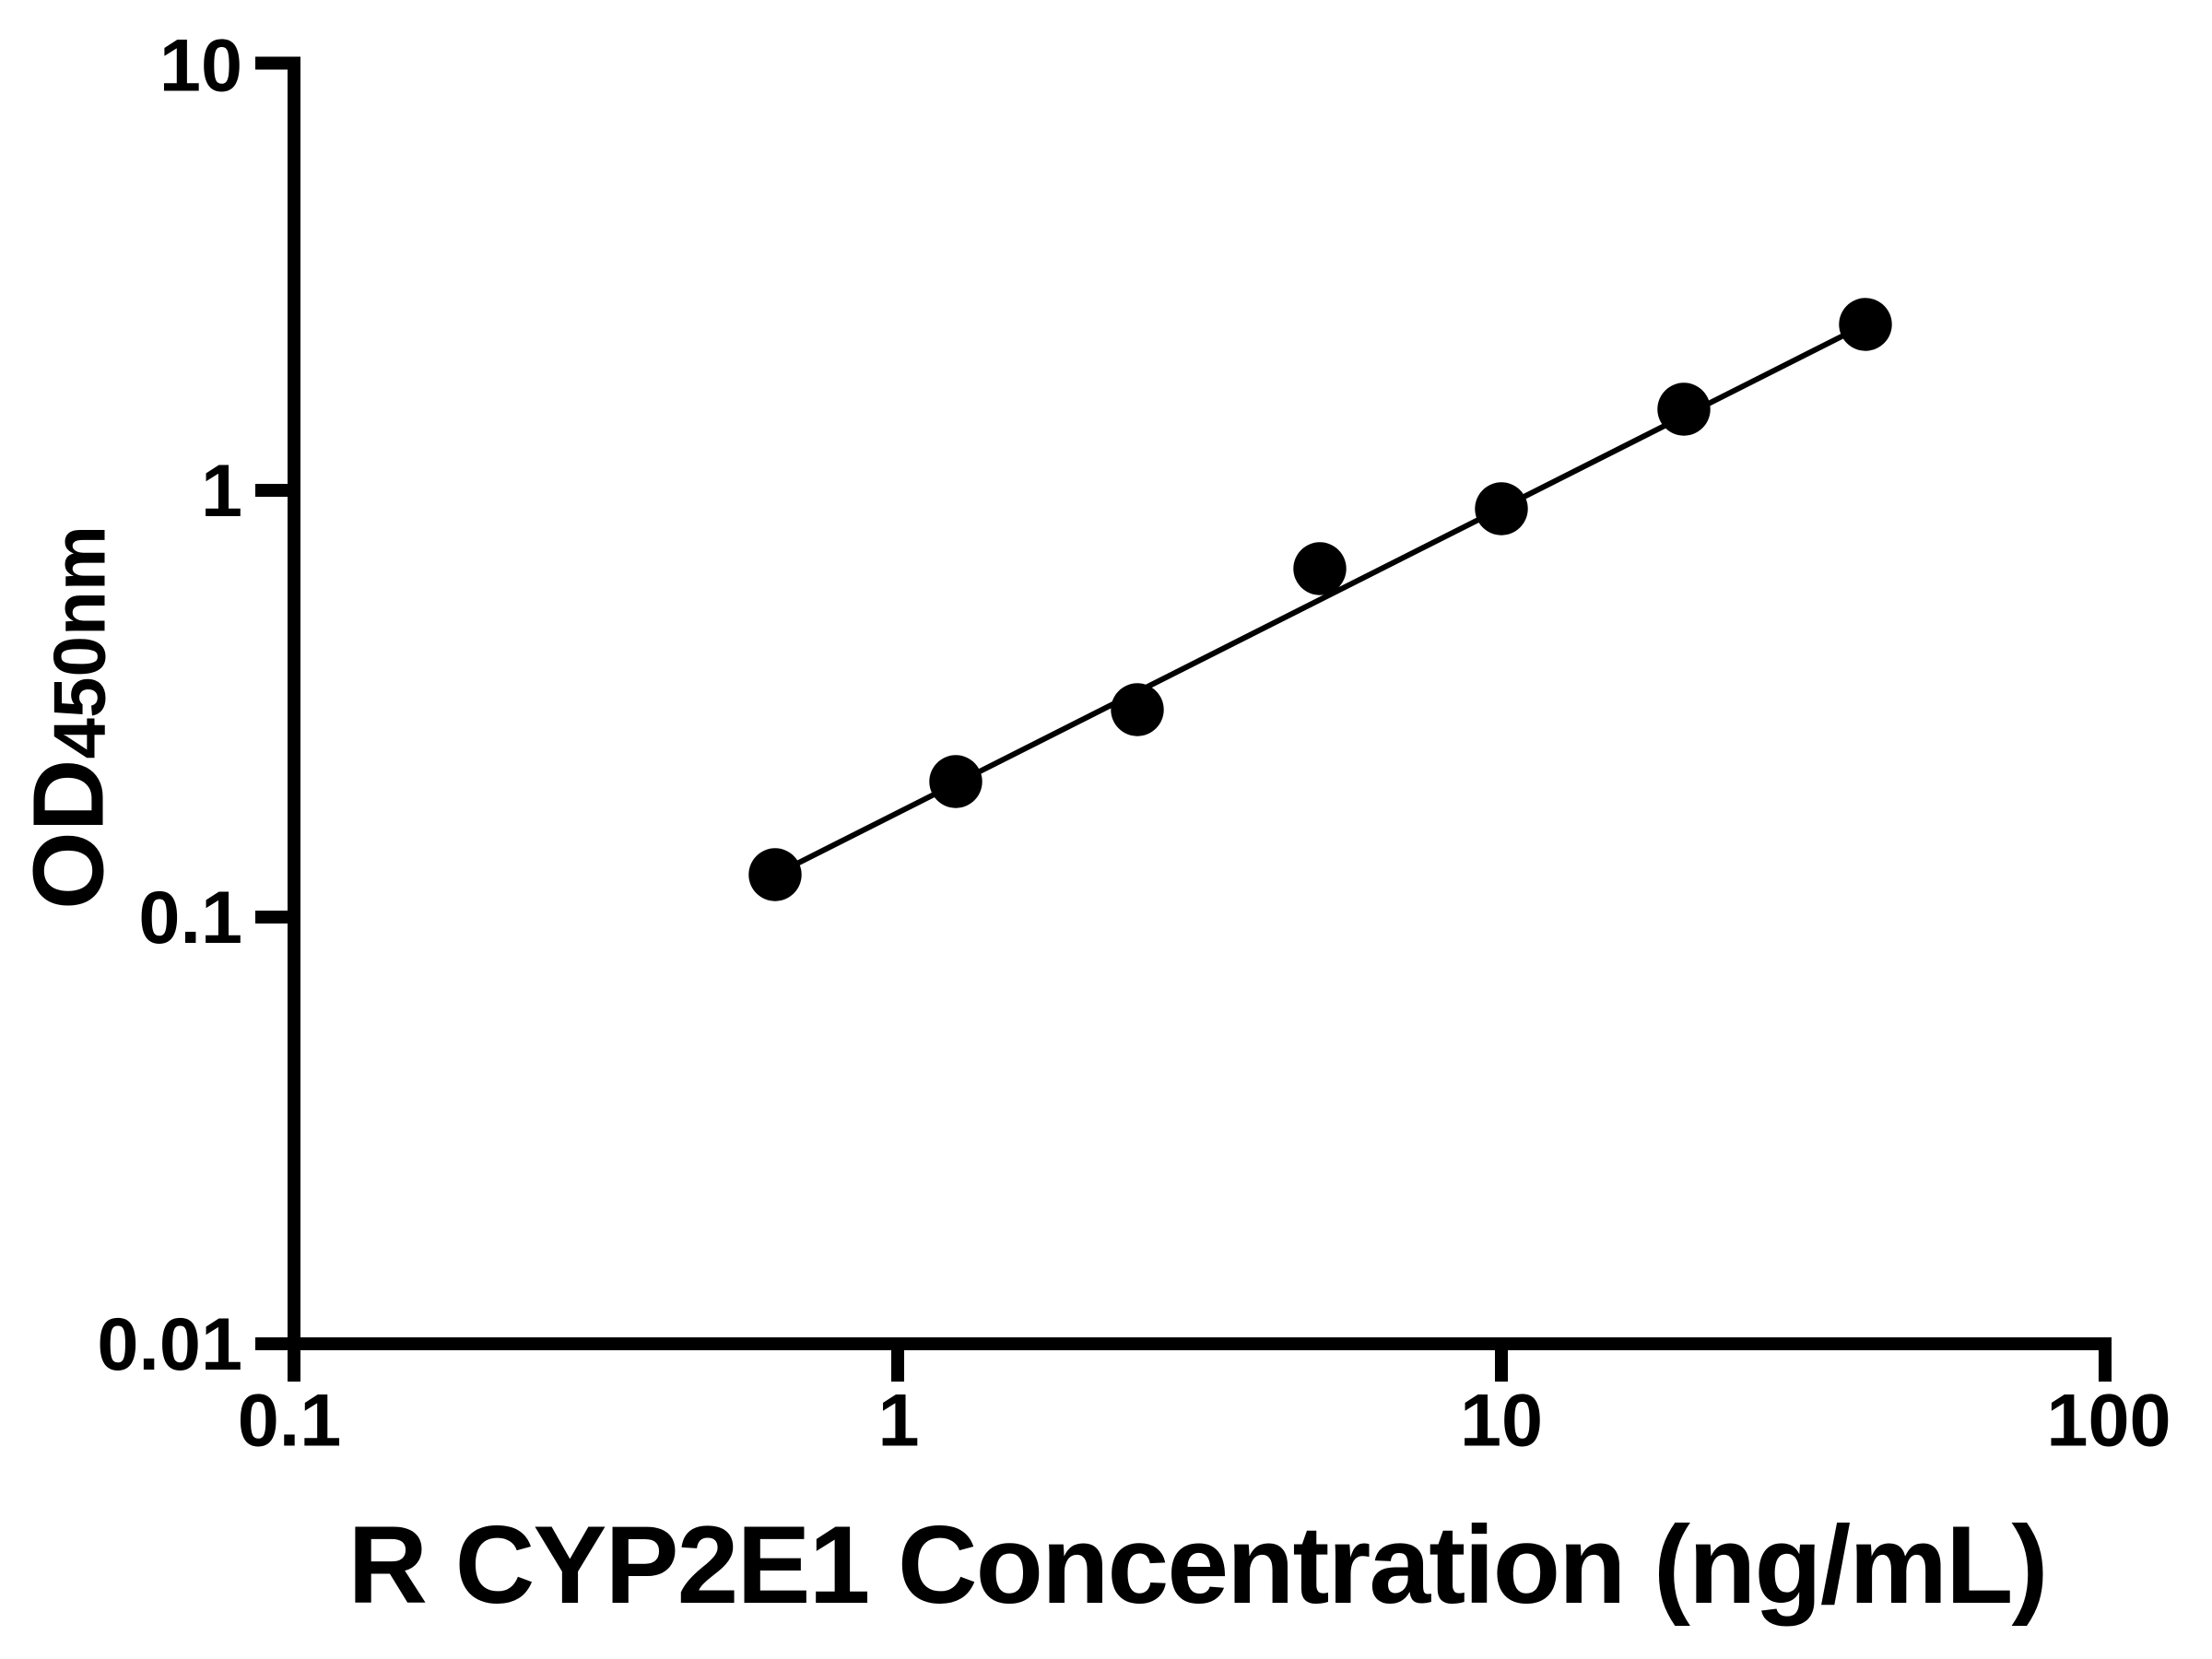 This screenshot has width=2212, height=1659. What do you see at coordinates (169, 1344) in the screenshot?
I see `svg-text: 0.01` at bounding box center [169, 1344].